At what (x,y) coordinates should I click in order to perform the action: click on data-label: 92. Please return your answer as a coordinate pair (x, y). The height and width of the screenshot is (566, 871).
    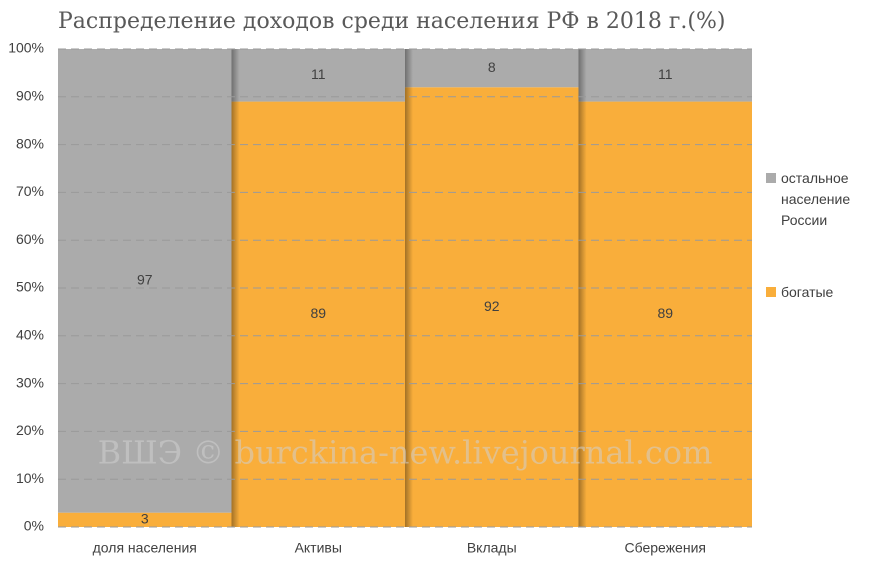
    Looking at the image, I should click on (492, 306).